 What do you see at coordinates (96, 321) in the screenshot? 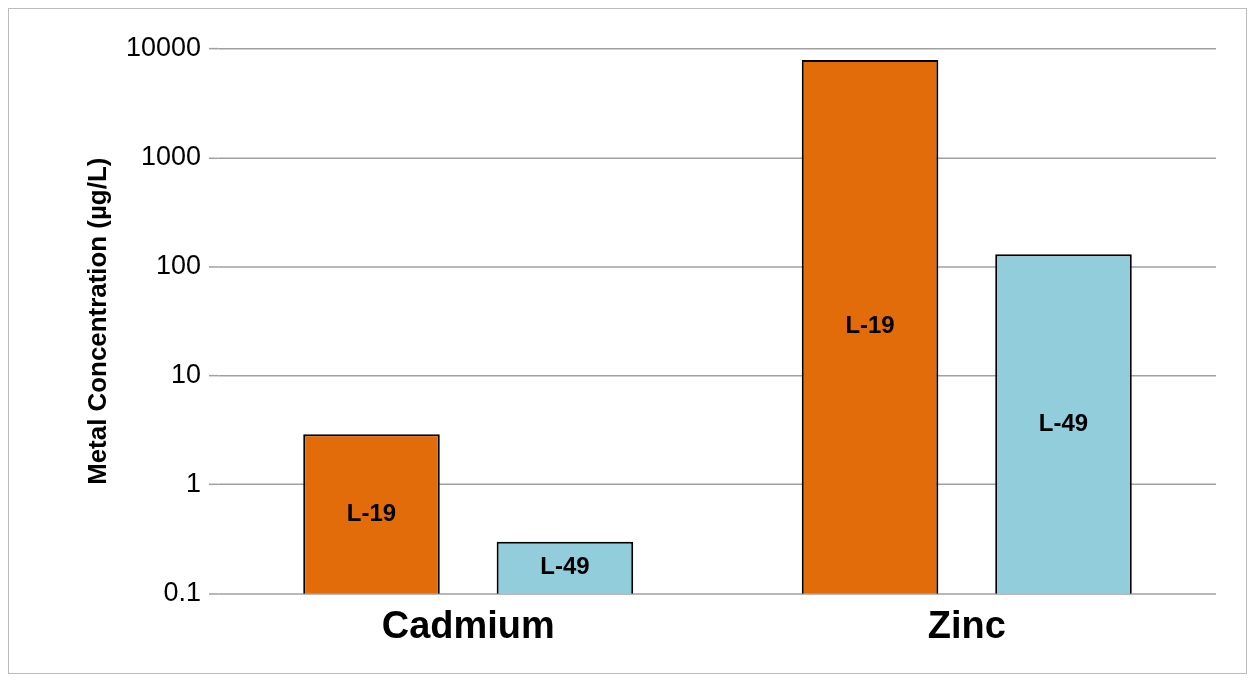
I see `y-axis-title: Metal Concentration (µg/L)` at bounding box center [96, 321].